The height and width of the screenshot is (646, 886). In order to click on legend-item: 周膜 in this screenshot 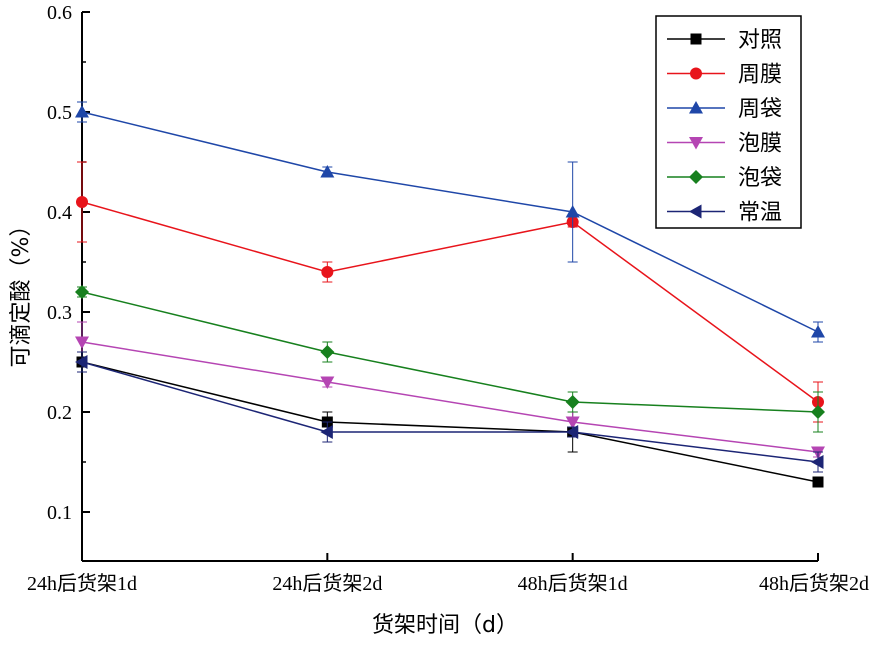, I will do `click(724, 75)`.